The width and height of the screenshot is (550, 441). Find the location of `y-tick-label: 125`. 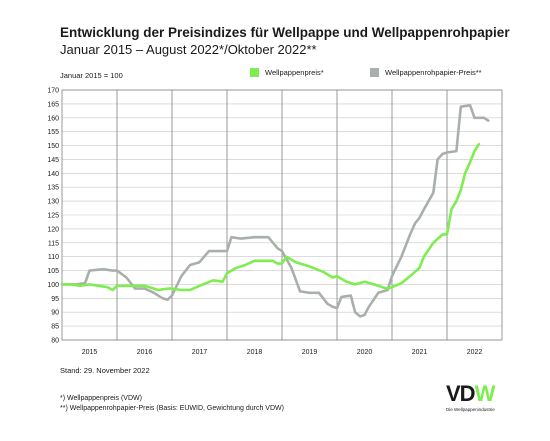

y-tick-label: 125 is located at coordinates (53, 216).